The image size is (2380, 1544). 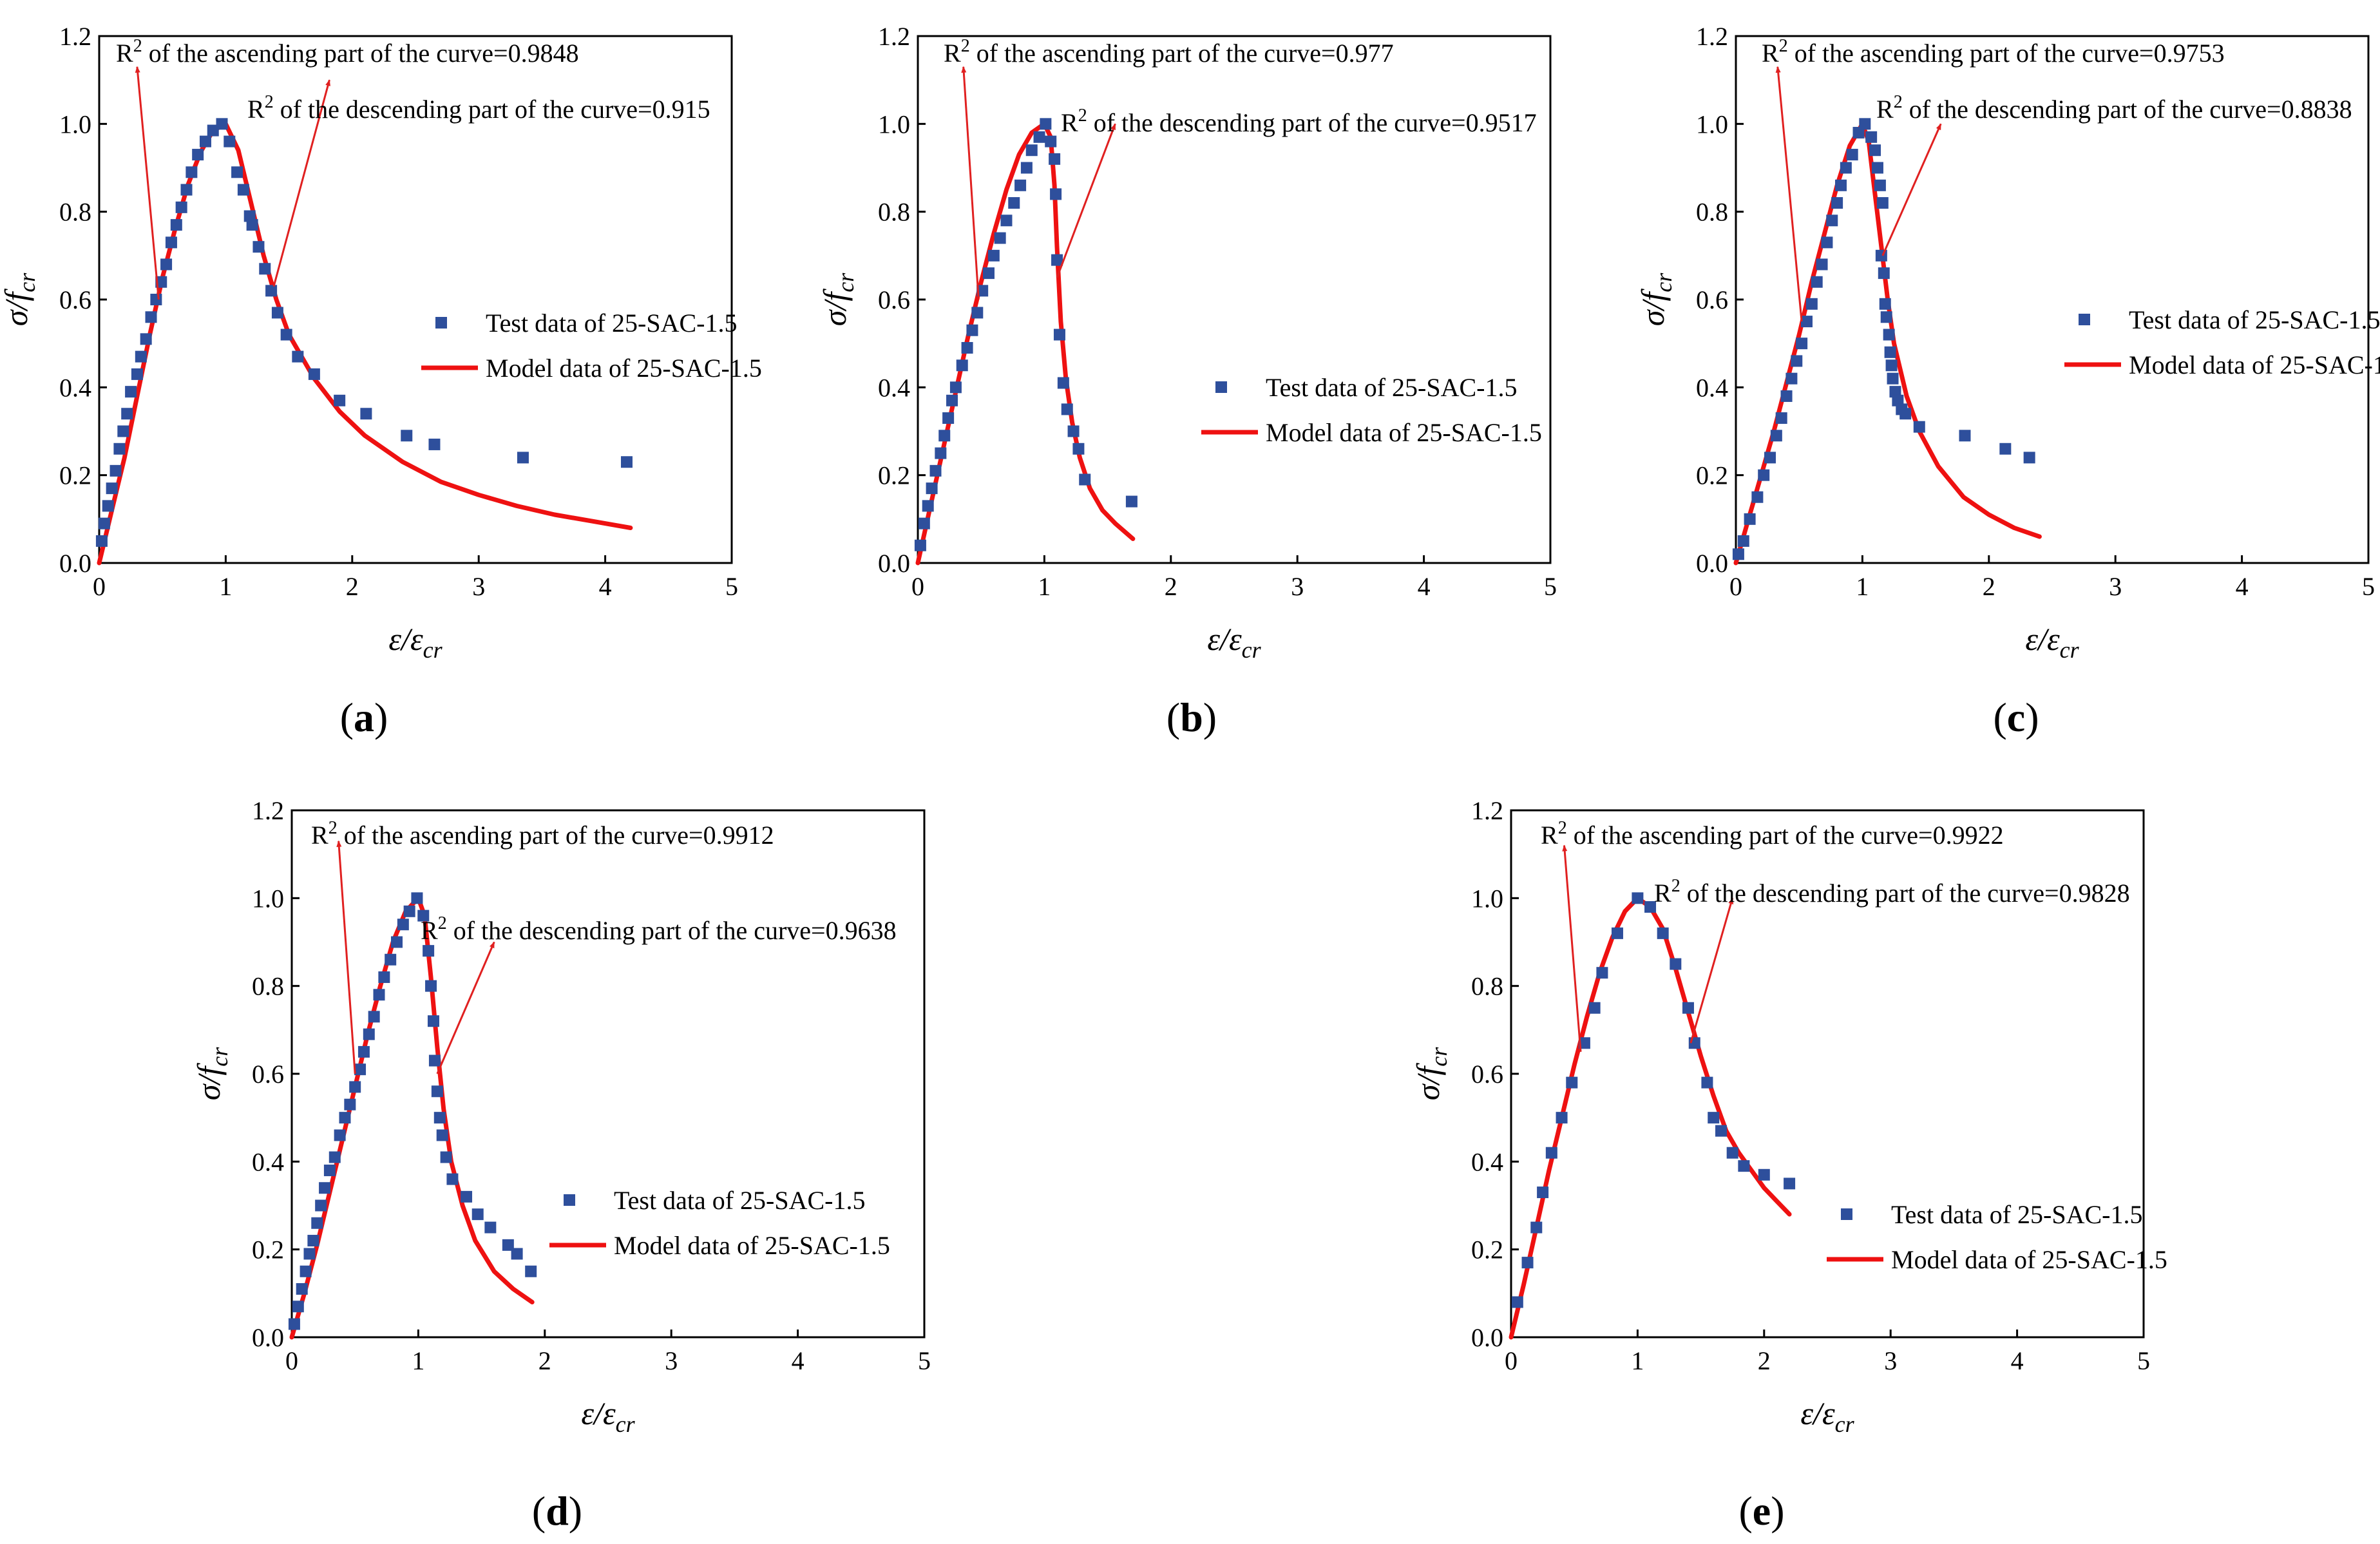 I want to click on y-tick-label: 1.2, so click(x=75, y=36).